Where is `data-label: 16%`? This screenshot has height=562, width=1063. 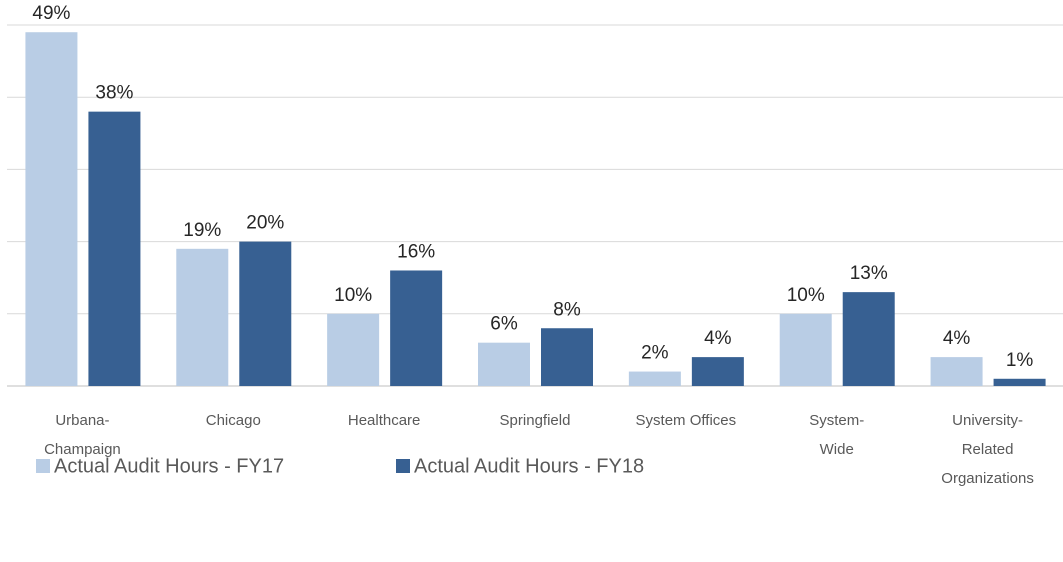 data-label: 16% is located at coordinates (416, 251).